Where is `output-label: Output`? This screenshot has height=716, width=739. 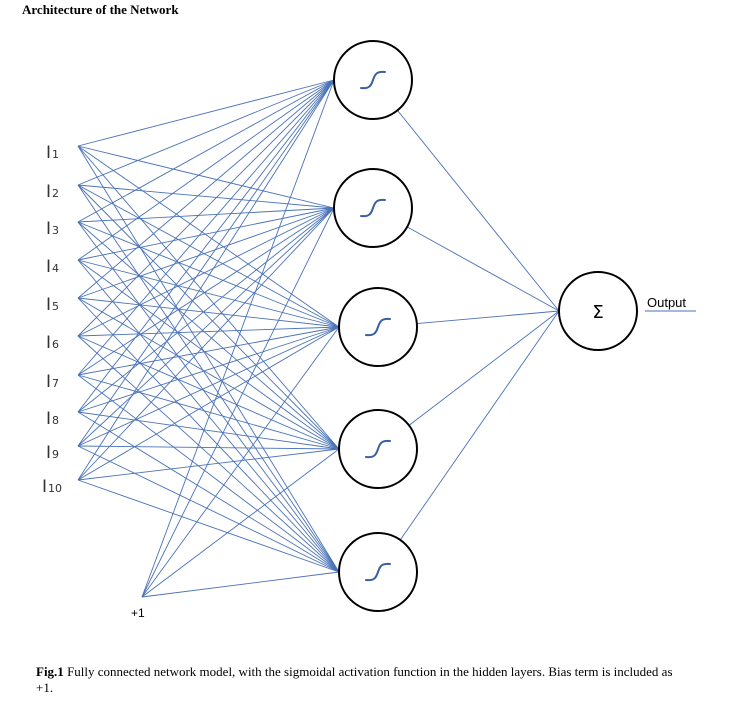 output-label: Output is located at coordinates (666, 302).